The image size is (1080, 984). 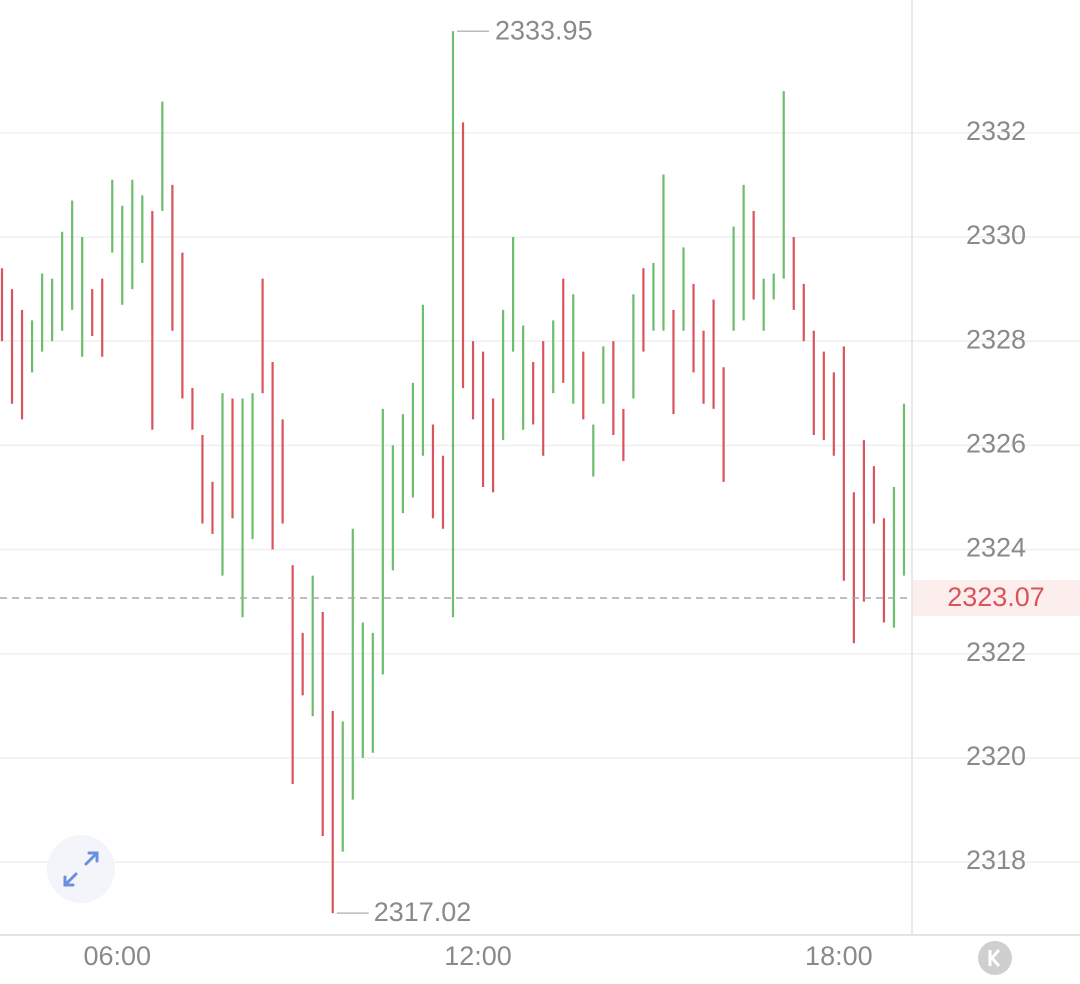 I want to click on expand-icon, so click(x=81, y=869).